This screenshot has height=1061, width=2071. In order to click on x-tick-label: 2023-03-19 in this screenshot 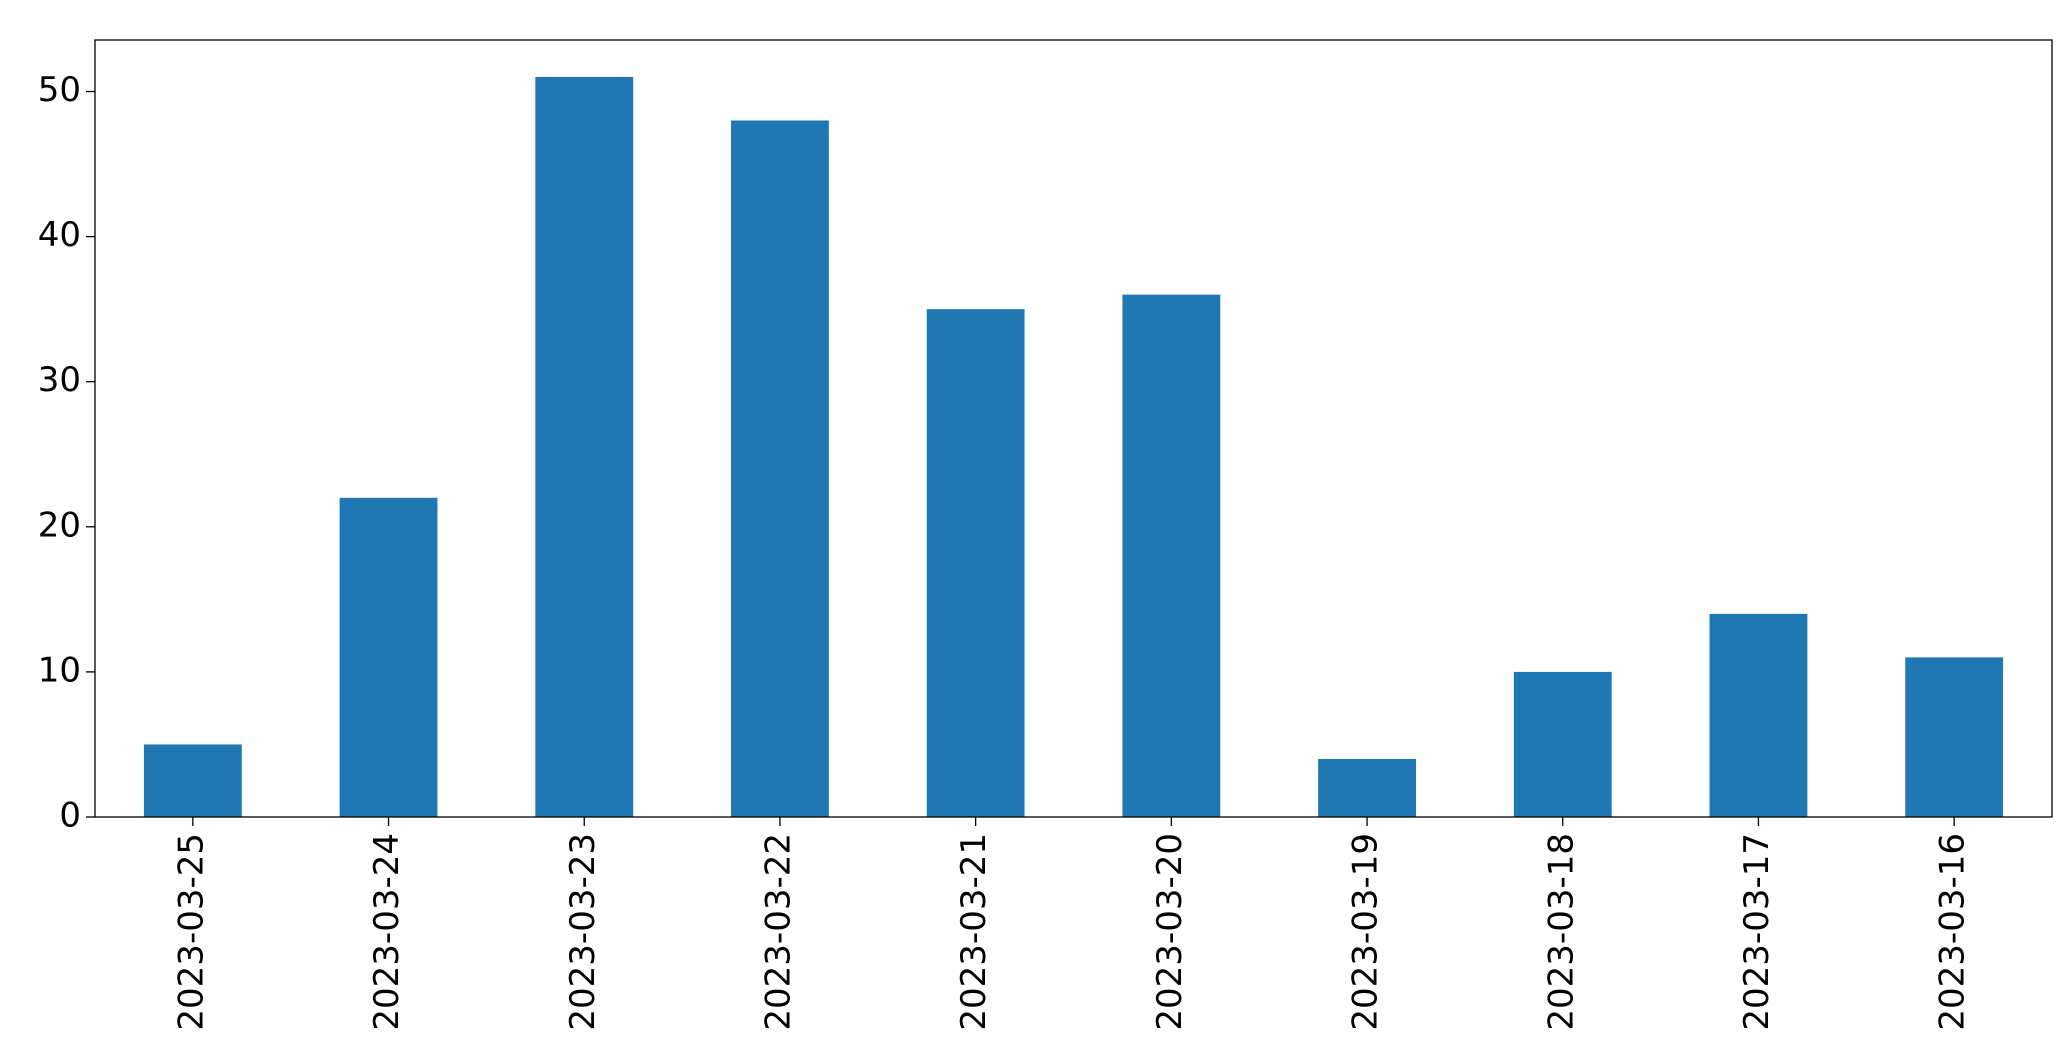, I will do `click(1366, 932)`.